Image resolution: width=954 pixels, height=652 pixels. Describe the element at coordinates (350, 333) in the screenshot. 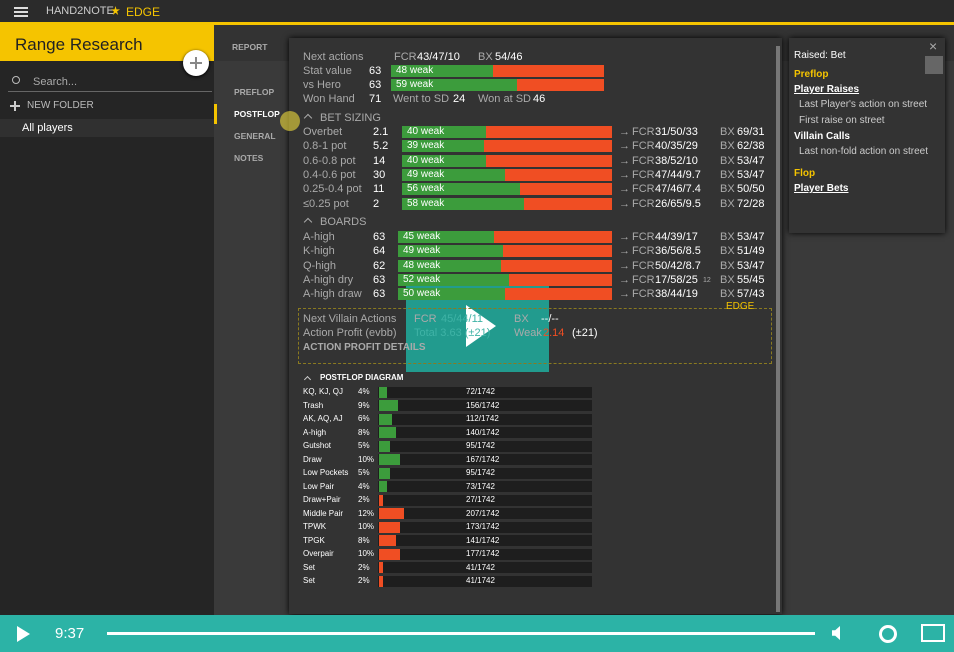

I see `row-label: Action Profit (evbb)` at that location.